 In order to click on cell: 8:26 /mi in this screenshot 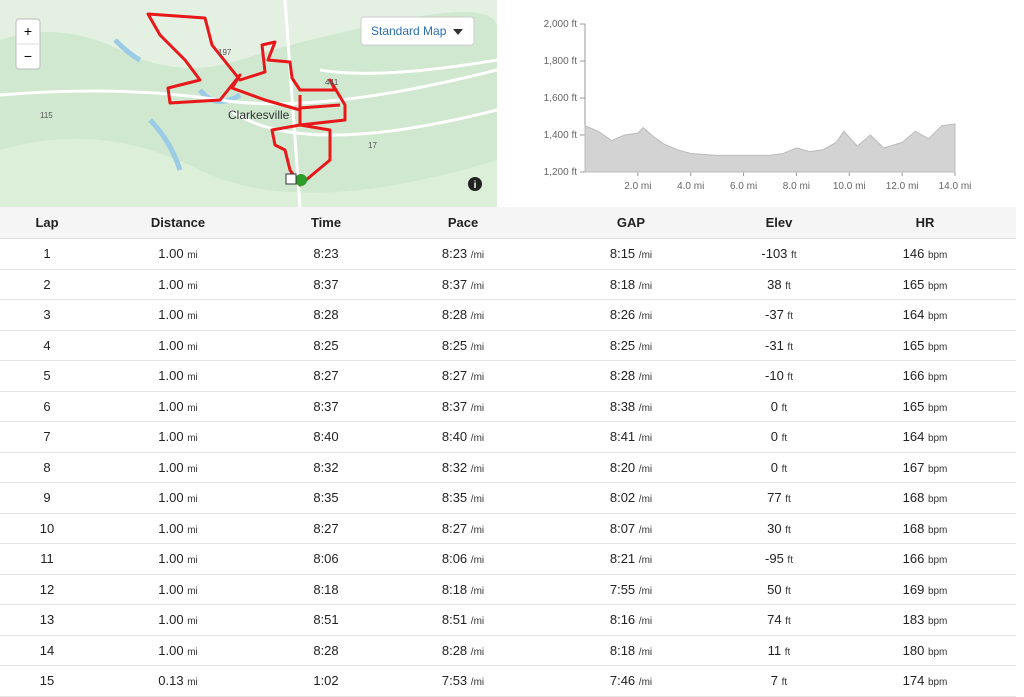, I will do `click(631, 315)`.